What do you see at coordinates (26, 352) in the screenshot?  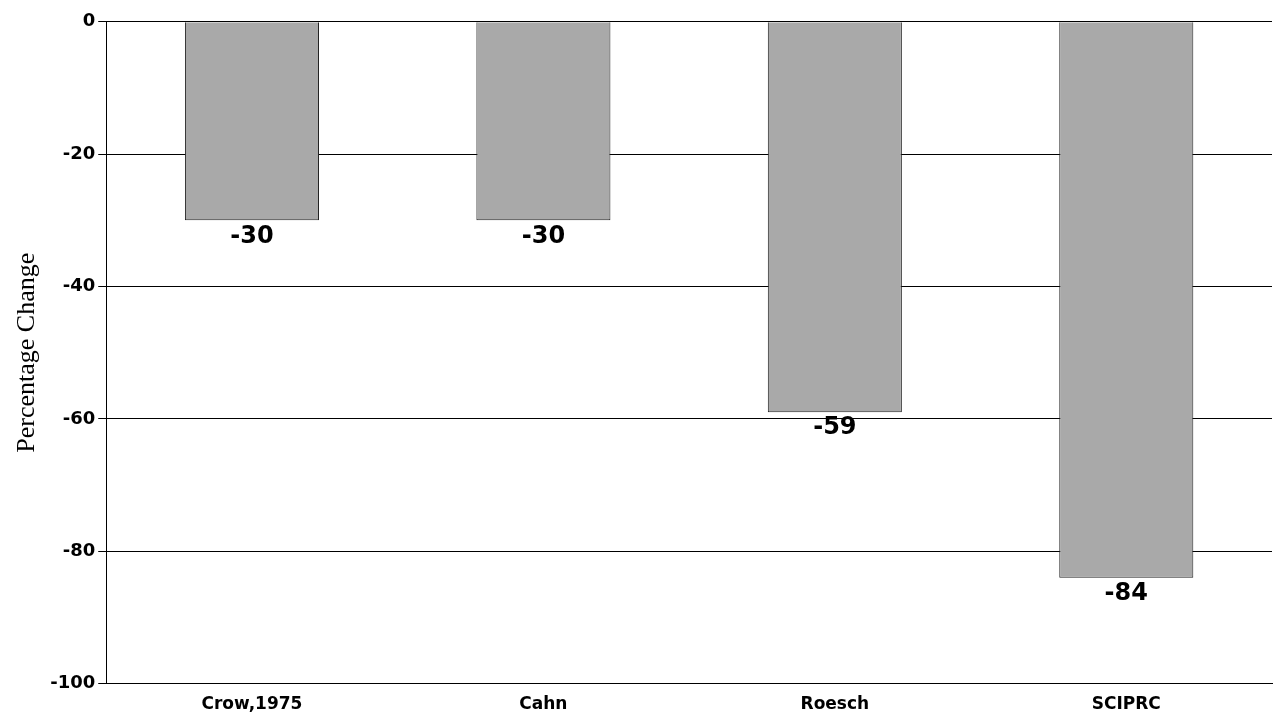 I see `y-axis-title: Percentage Change` at bounding box center [26, 352].